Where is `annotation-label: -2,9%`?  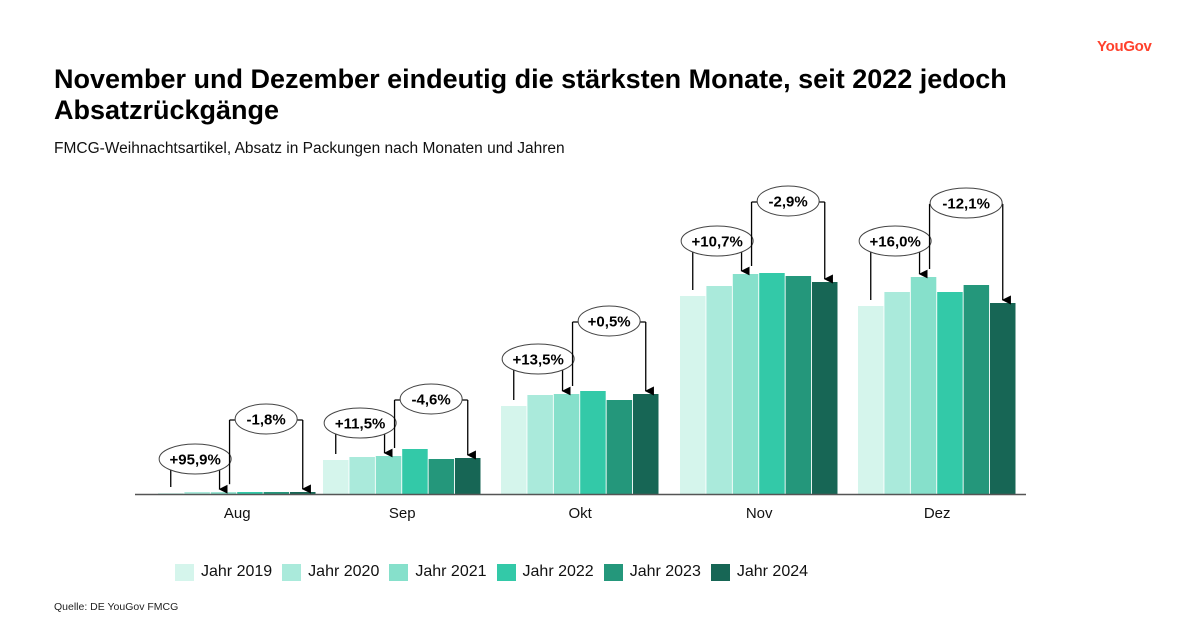 annotation-label: -2,9% is located at coordinates (788, 202).